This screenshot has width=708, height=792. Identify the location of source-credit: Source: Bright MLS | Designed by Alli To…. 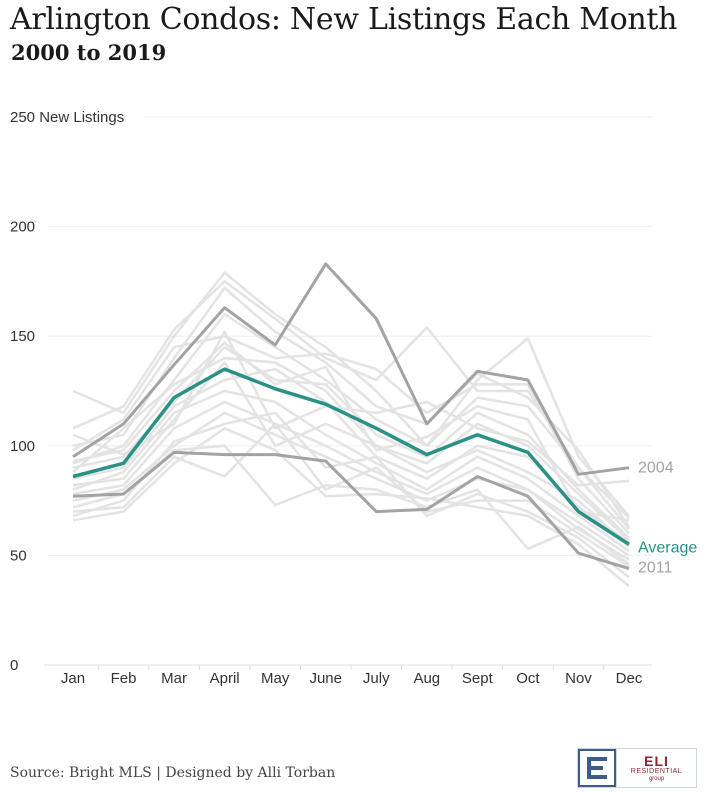
(173, 773).